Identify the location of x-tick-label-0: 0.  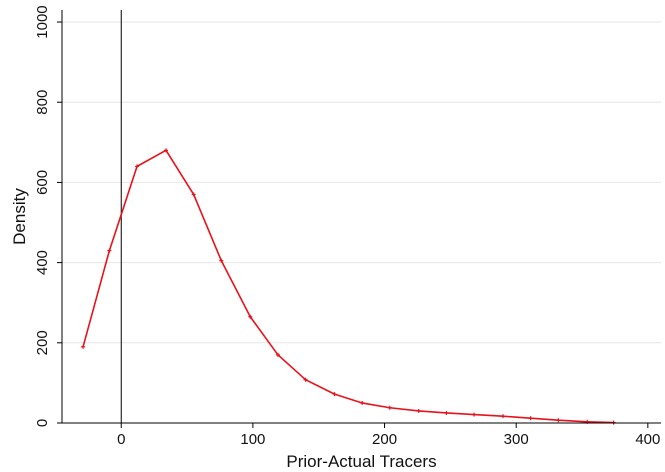
(121, 439).